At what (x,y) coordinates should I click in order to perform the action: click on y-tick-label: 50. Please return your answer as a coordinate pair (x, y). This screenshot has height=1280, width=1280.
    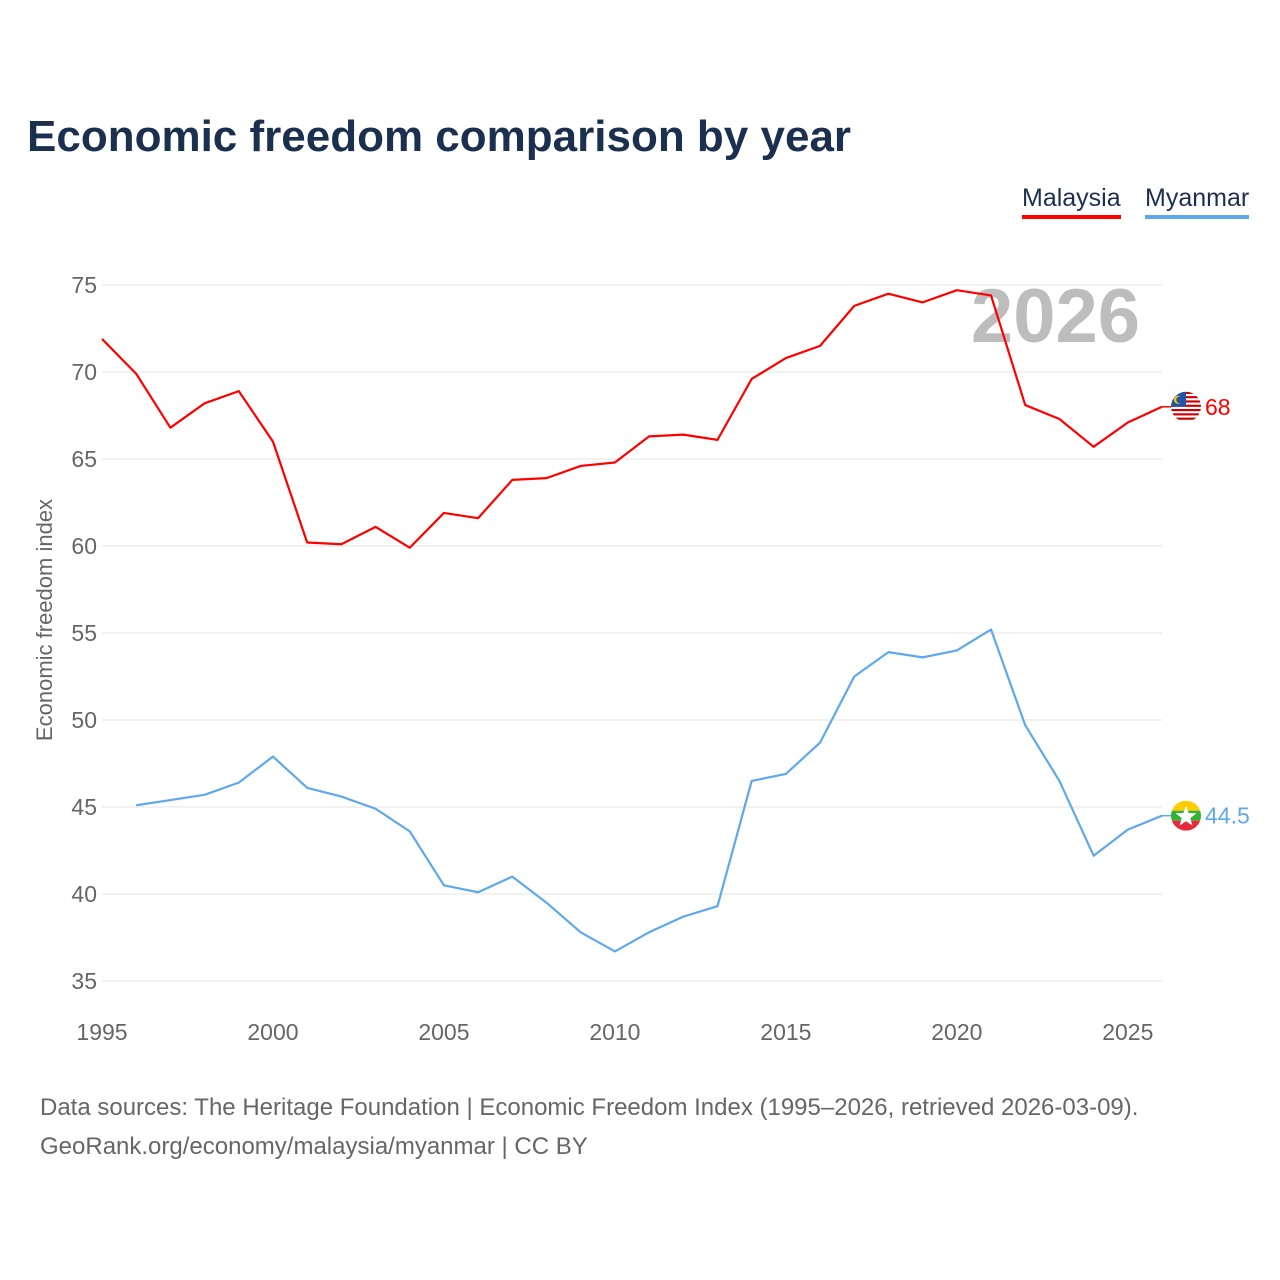
    Looking at the image, I should click on (84, 720).